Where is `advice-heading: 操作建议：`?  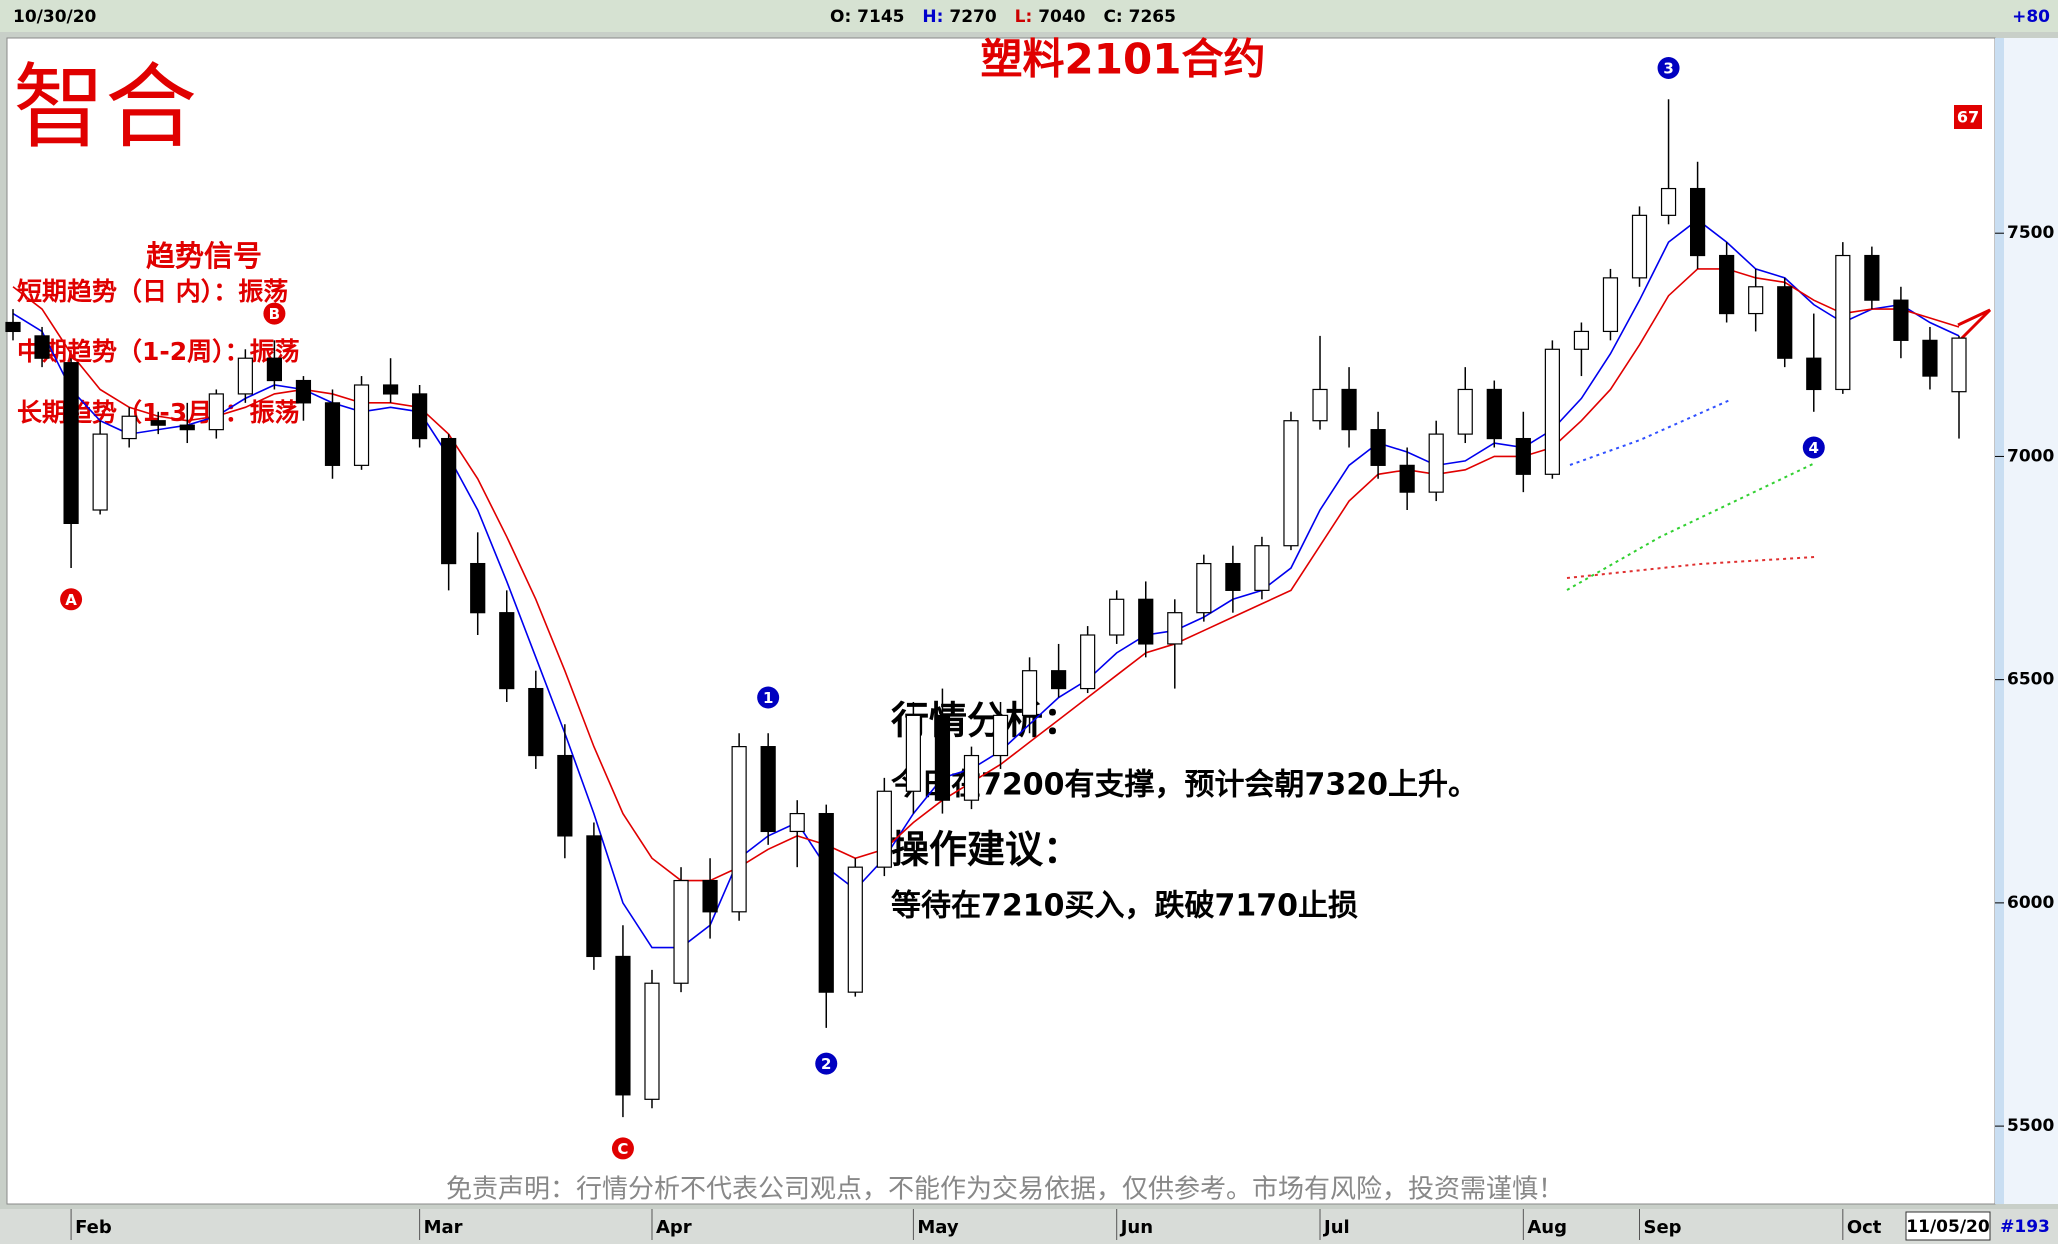 advice-heading: 操作建议： is located at coordinates (986, 850).